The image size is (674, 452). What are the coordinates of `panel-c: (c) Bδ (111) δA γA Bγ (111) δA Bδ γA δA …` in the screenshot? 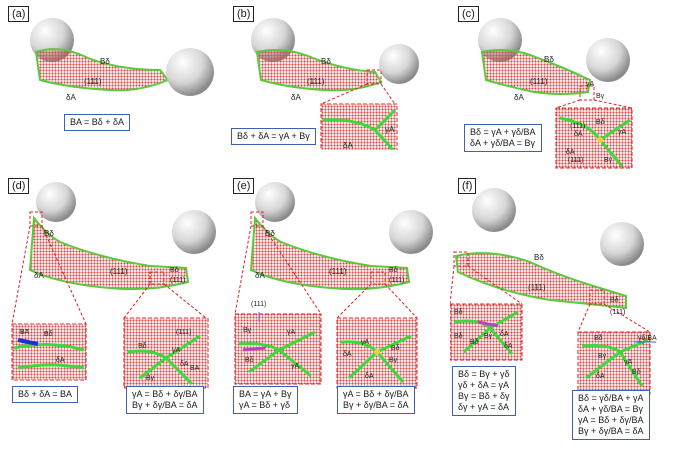 It's located at (562, 85).